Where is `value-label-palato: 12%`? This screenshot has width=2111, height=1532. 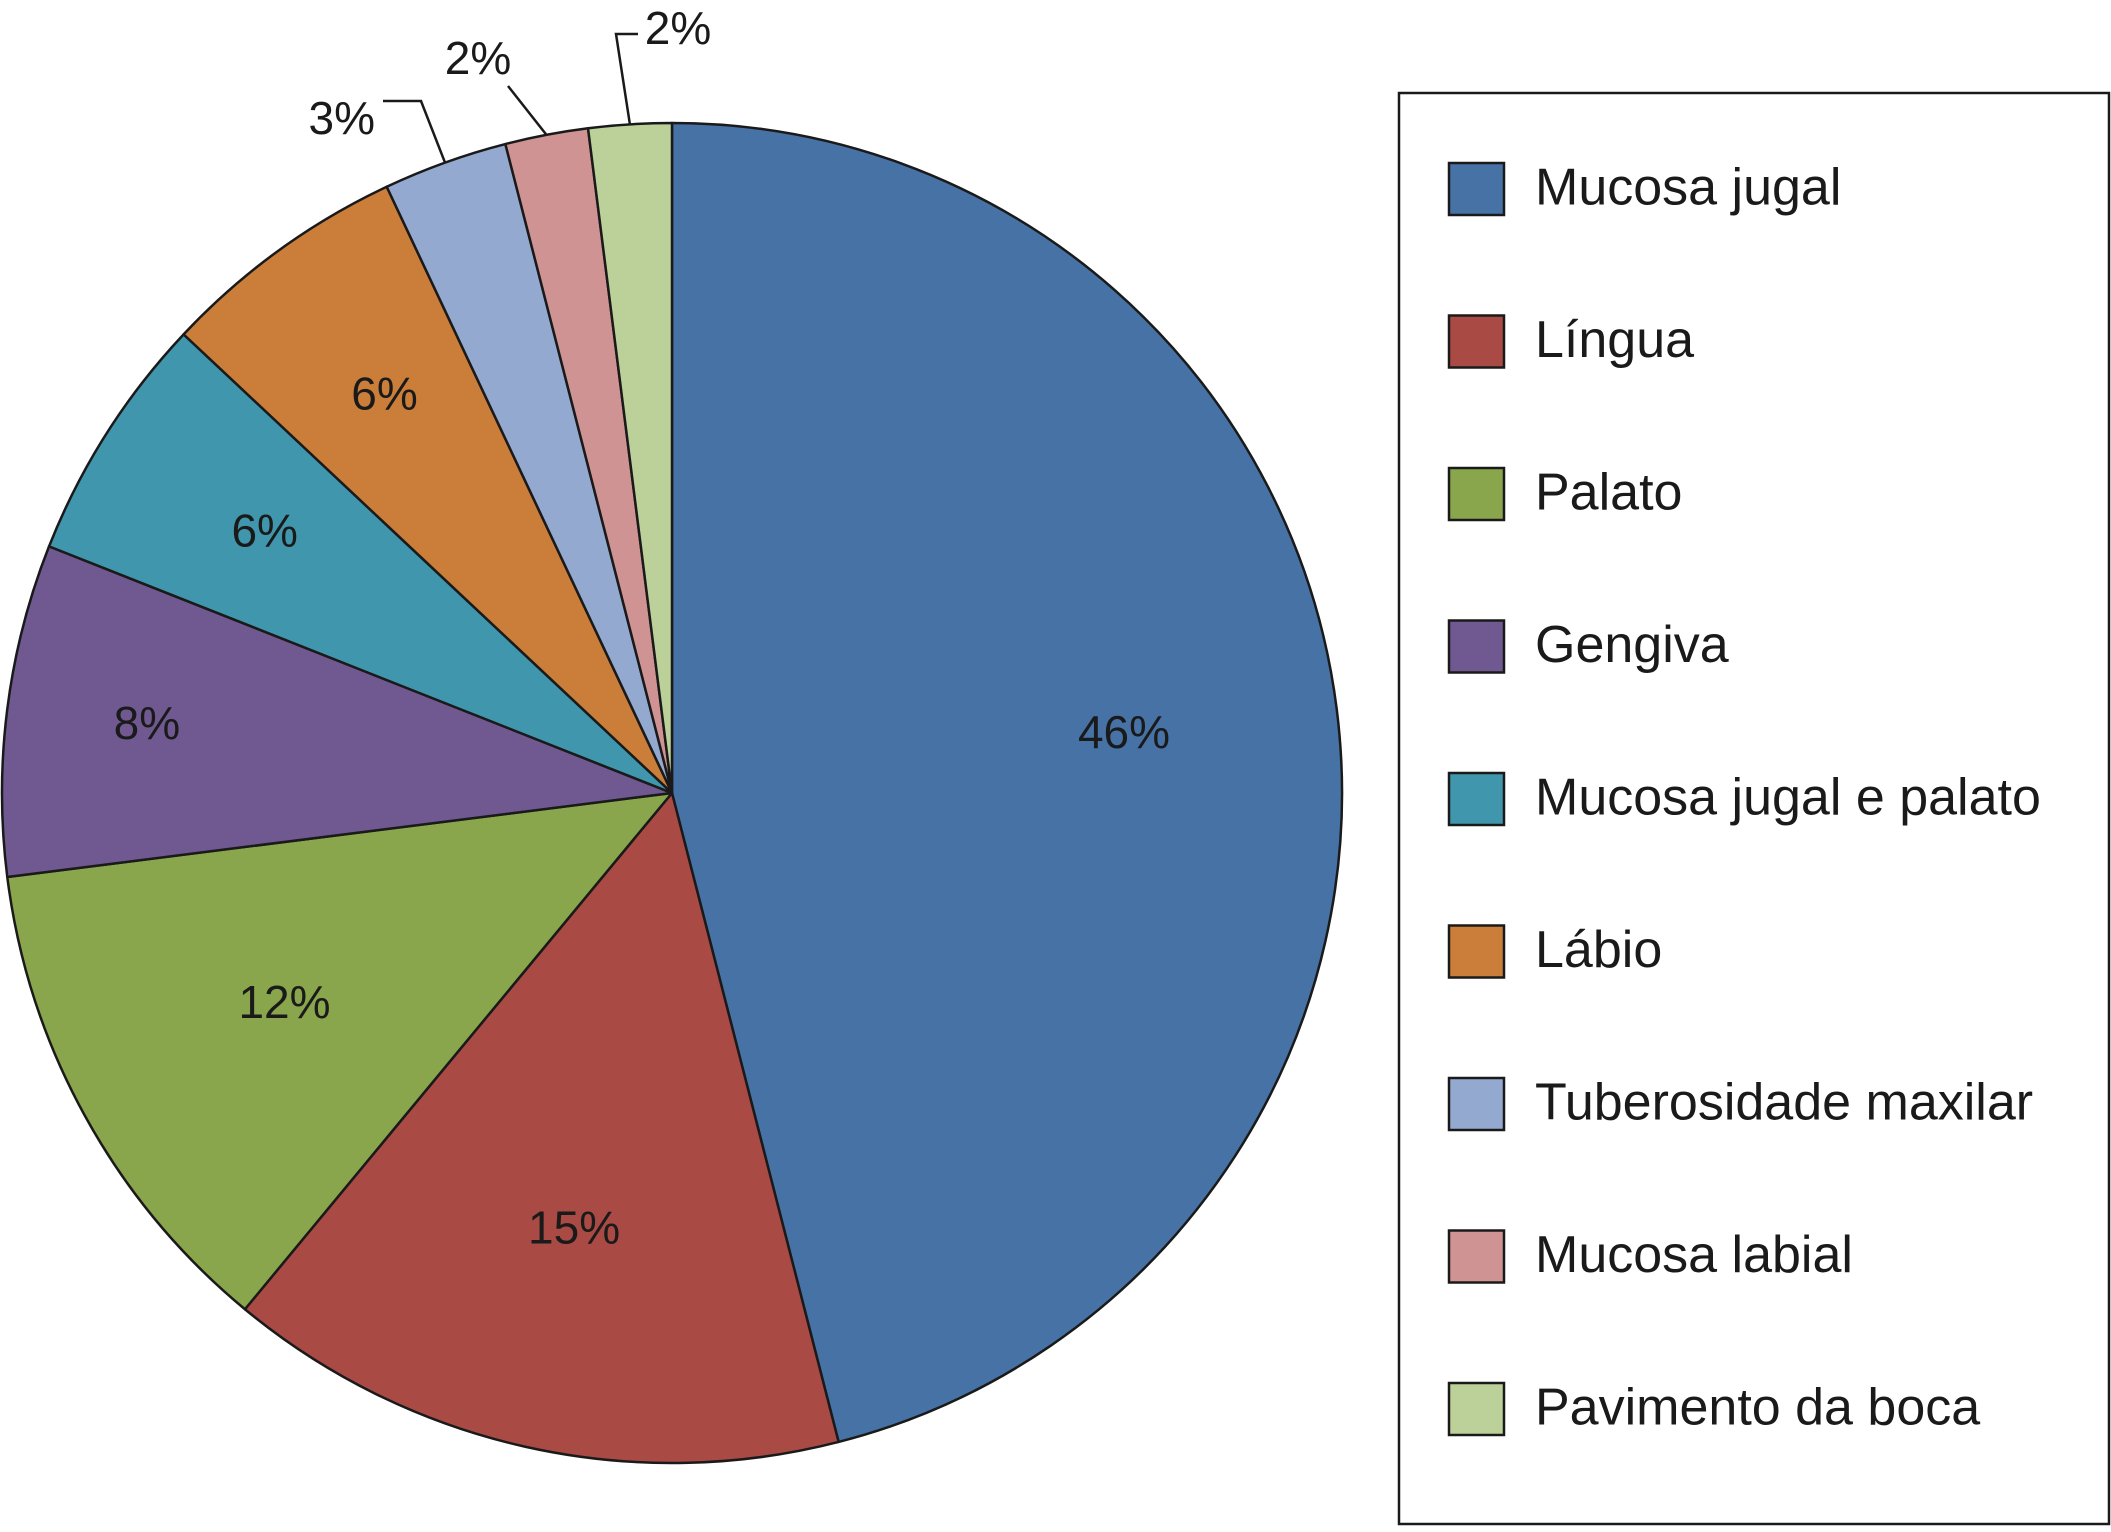 value-label-palato: 12% is located at coordinates (284, 1002).